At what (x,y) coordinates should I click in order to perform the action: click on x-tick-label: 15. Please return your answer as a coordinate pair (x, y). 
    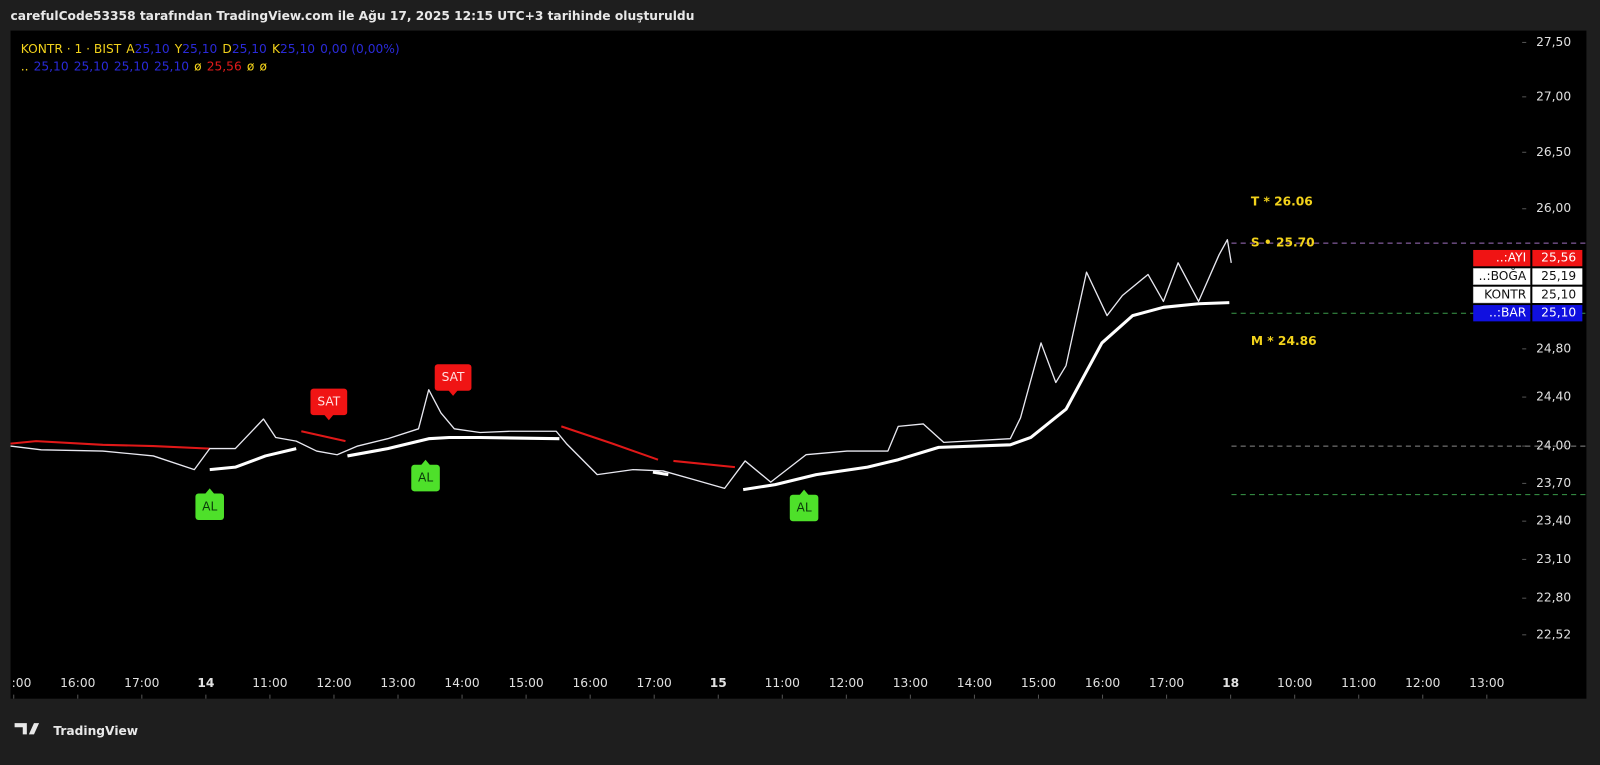
    Looking at the image, I should click on (718, 683).